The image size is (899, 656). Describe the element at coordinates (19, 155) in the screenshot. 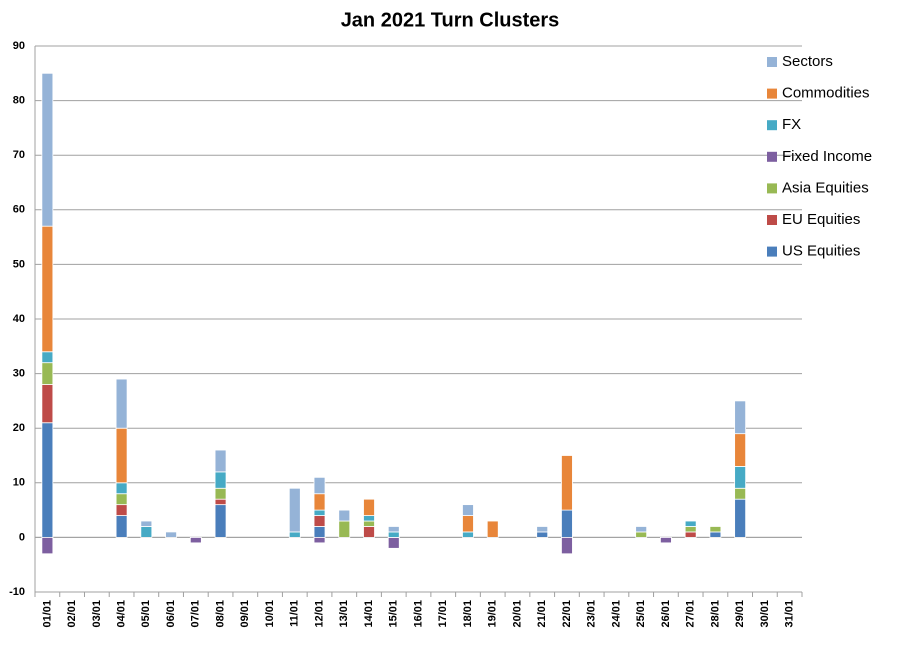

I see `y-tick-label: 70` at that location.